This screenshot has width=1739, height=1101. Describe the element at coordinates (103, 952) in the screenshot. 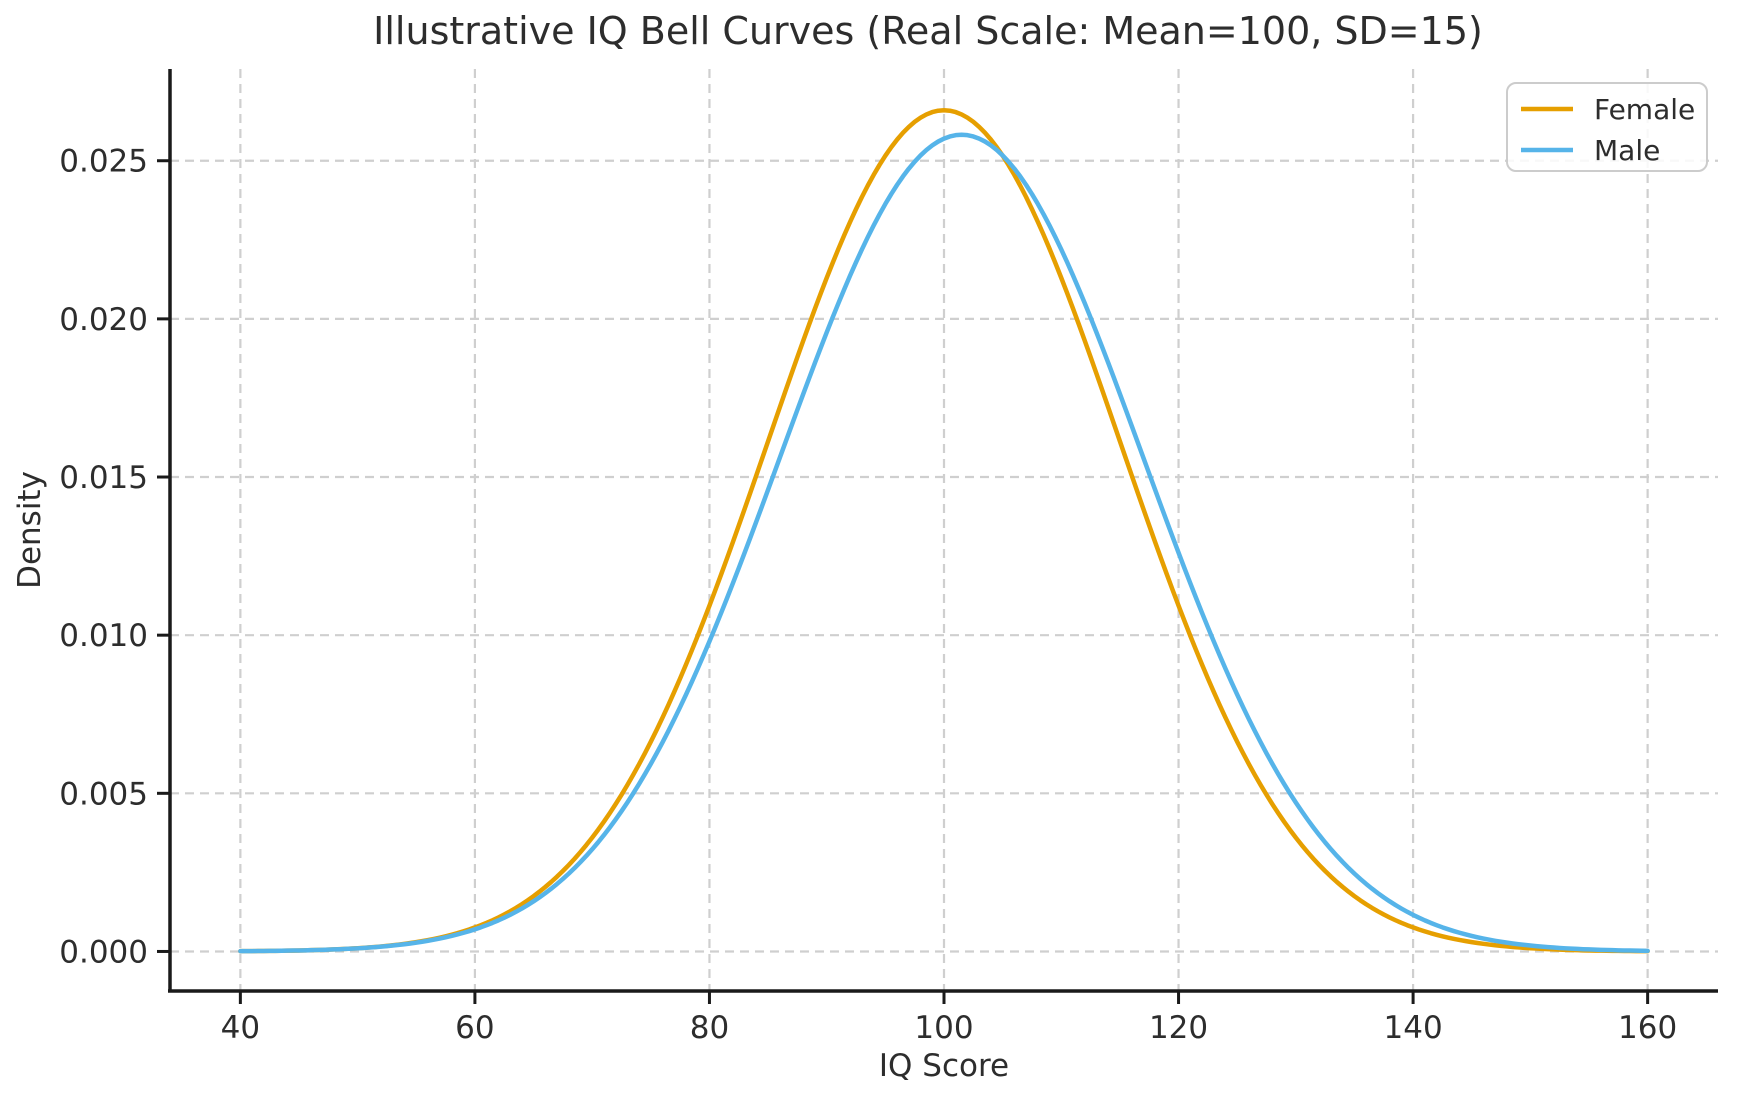

I see `y-tick-label: 0.000` at that location.